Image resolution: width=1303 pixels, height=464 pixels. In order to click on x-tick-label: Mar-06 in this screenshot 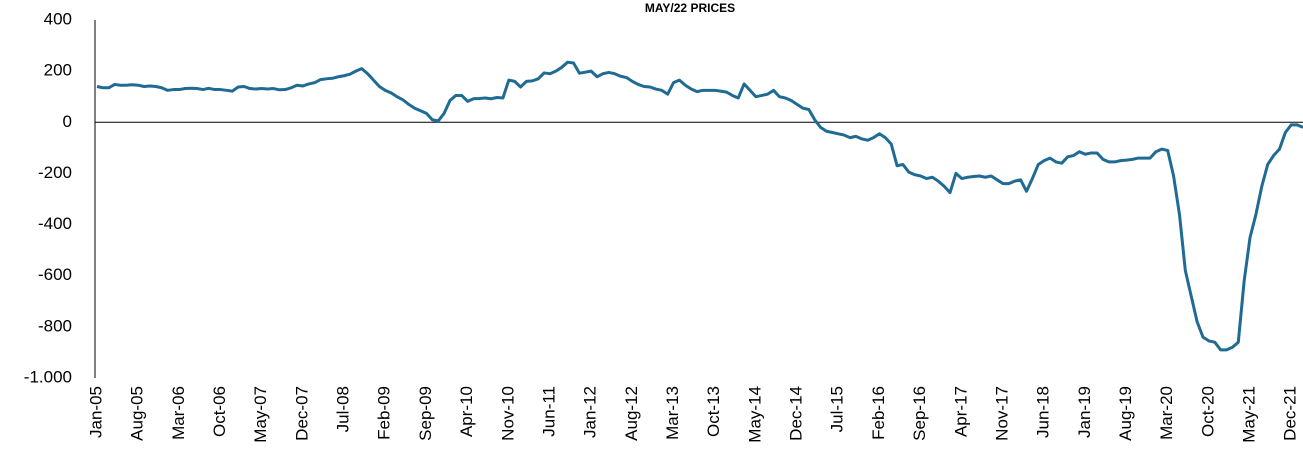, I will do `click(178, 413)`.